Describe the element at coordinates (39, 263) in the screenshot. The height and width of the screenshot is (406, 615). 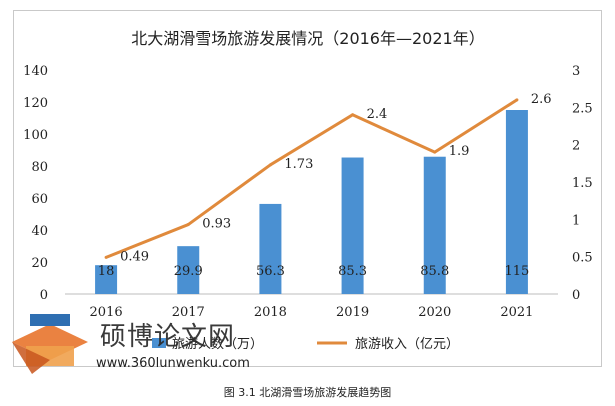
I see `left-y-tick-label: 20` at that location.